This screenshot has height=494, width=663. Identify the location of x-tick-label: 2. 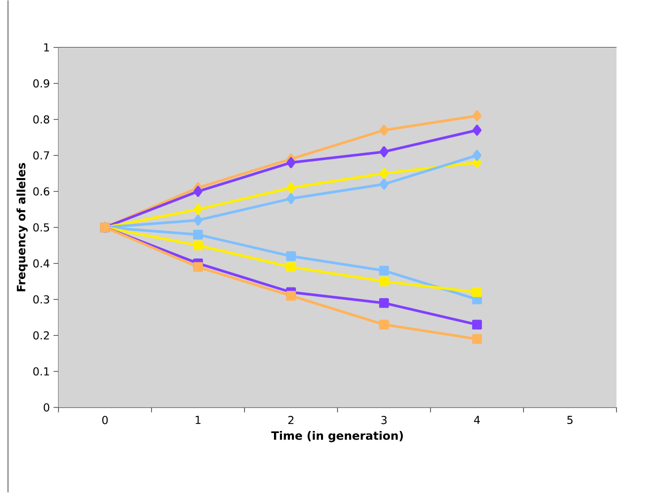
(291, 420).